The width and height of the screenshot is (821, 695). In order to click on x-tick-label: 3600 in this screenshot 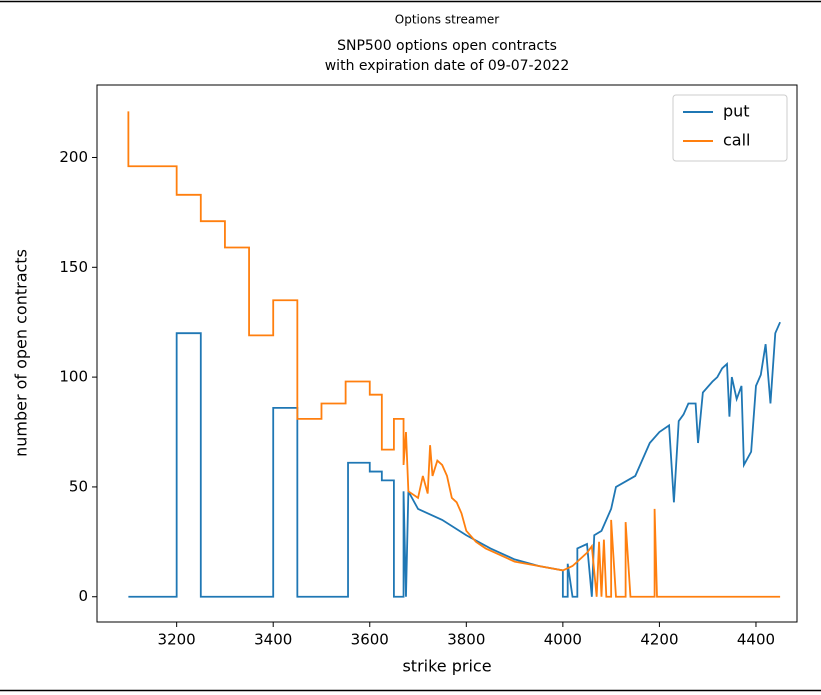, I will do `click(370, 640)`.